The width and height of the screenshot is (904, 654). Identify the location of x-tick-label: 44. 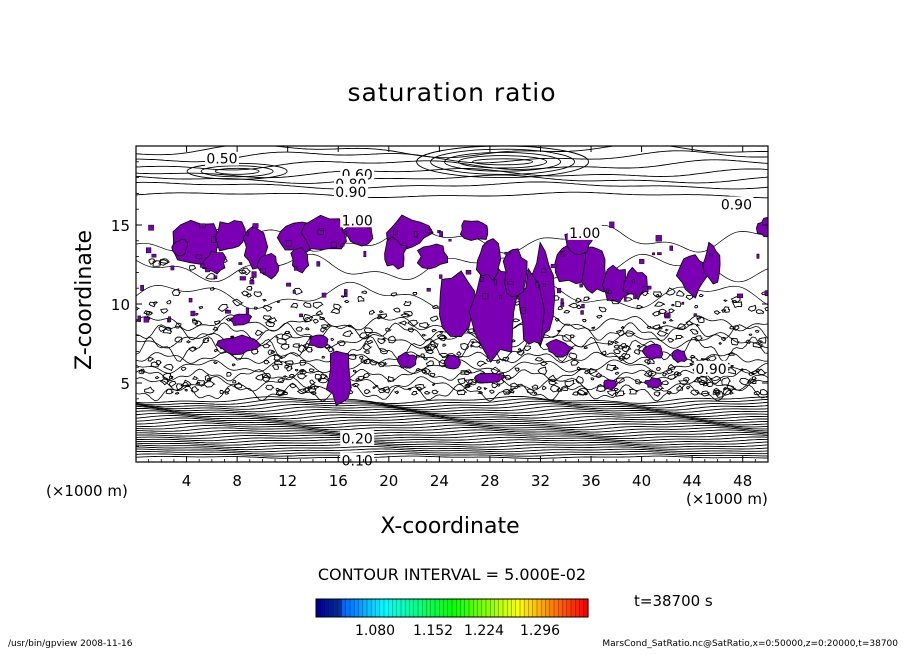
(692, 481).